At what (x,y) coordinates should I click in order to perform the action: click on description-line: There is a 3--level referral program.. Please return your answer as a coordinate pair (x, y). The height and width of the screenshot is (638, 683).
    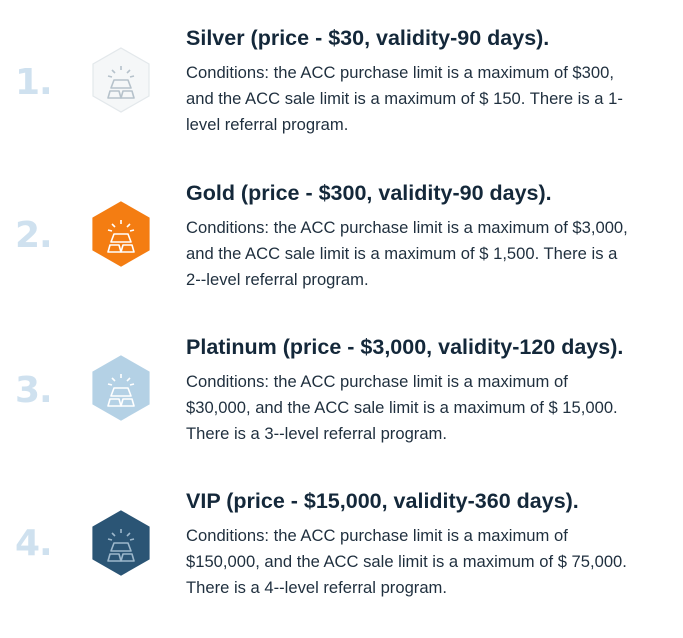
    Looking at the image, I should click on (316, 433).